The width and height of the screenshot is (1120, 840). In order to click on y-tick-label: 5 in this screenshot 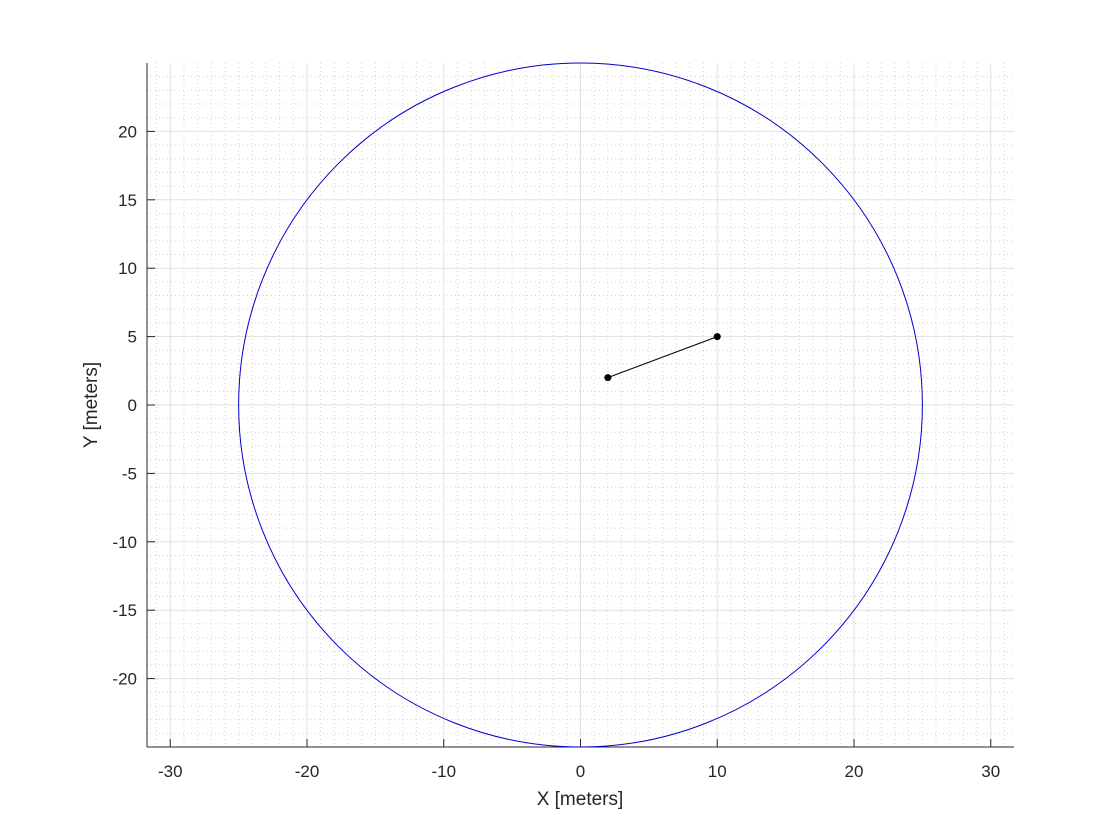, I will do `click(132, 337)`.